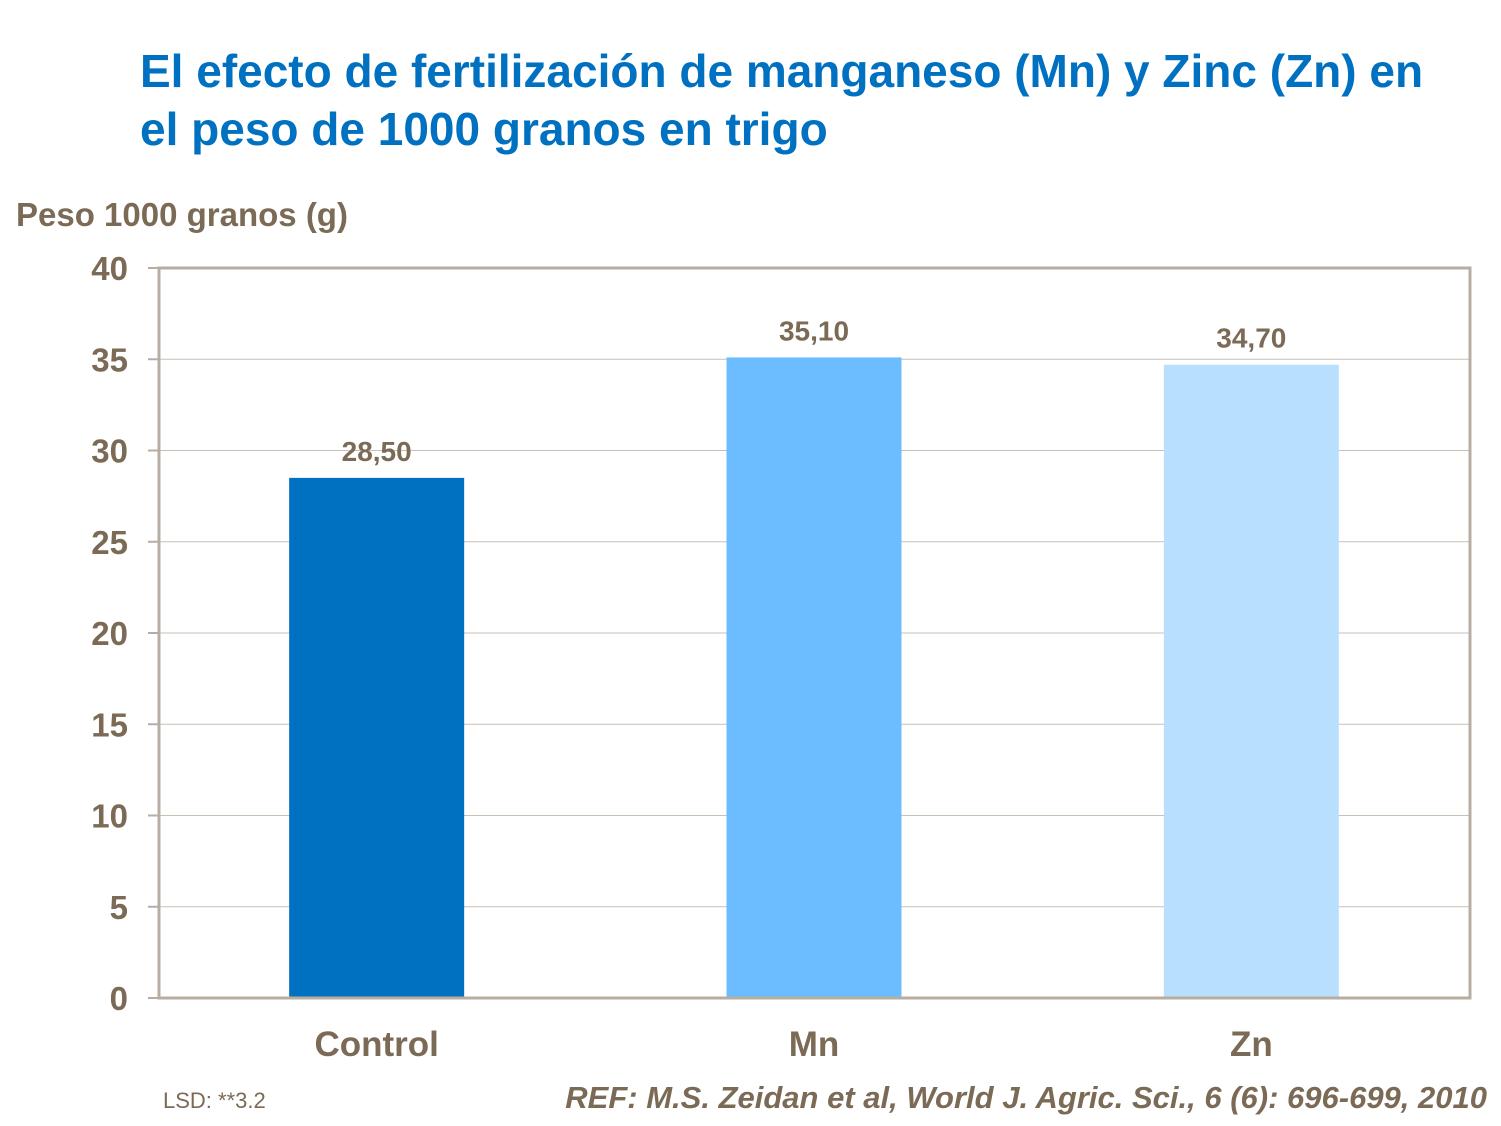  What do you see at coordinates (814, 677) in the screenshot?
I see `bar-mn` at bounding box center [814, 677].